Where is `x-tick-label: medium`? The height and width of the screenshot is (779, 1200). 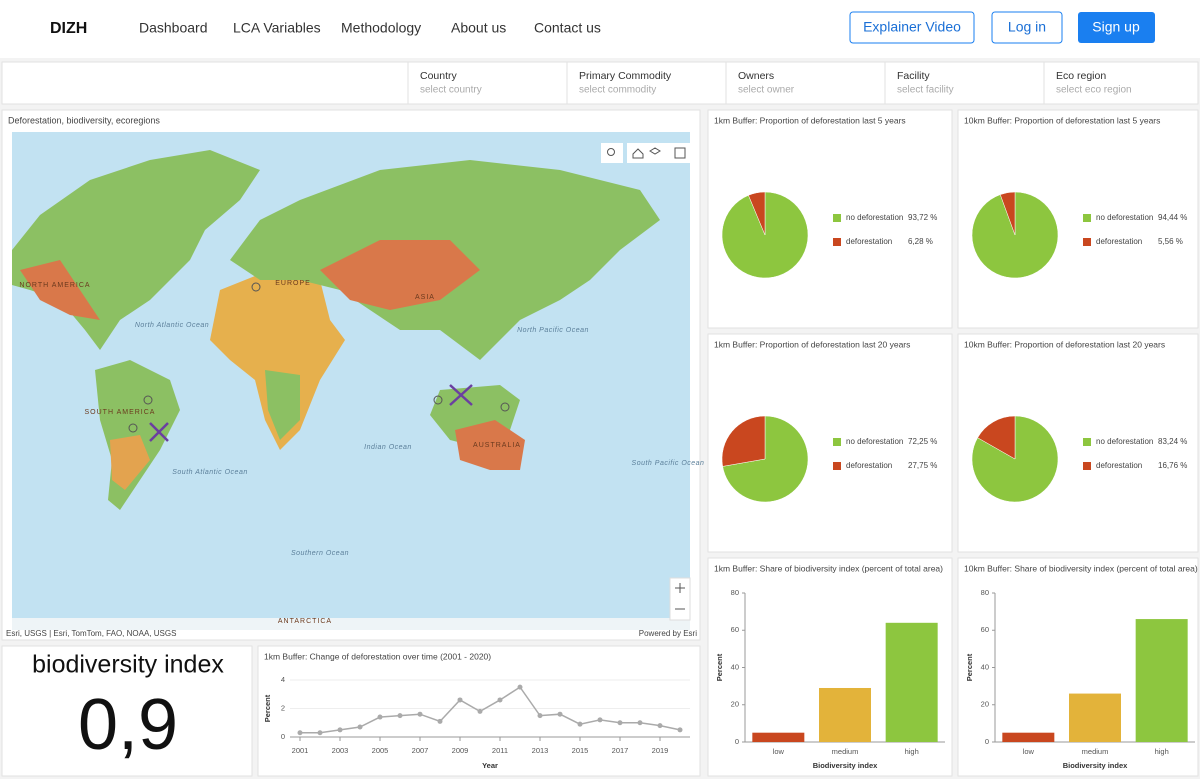
x-tick-label: medium is located at coordinates (845, 751).